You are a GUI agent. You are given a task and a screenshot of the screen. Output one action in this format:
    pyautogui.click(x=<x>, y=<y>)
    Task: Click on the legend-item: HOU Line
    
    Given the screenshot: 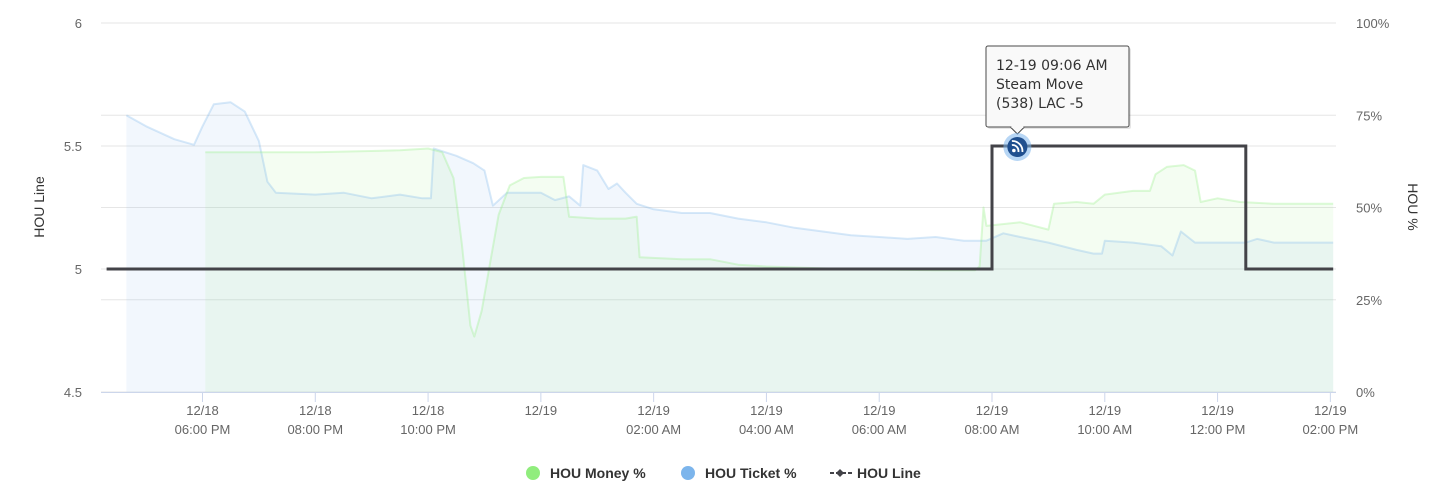 What is the action you would take?
    pyautogui.click(x=875, y=473)
    